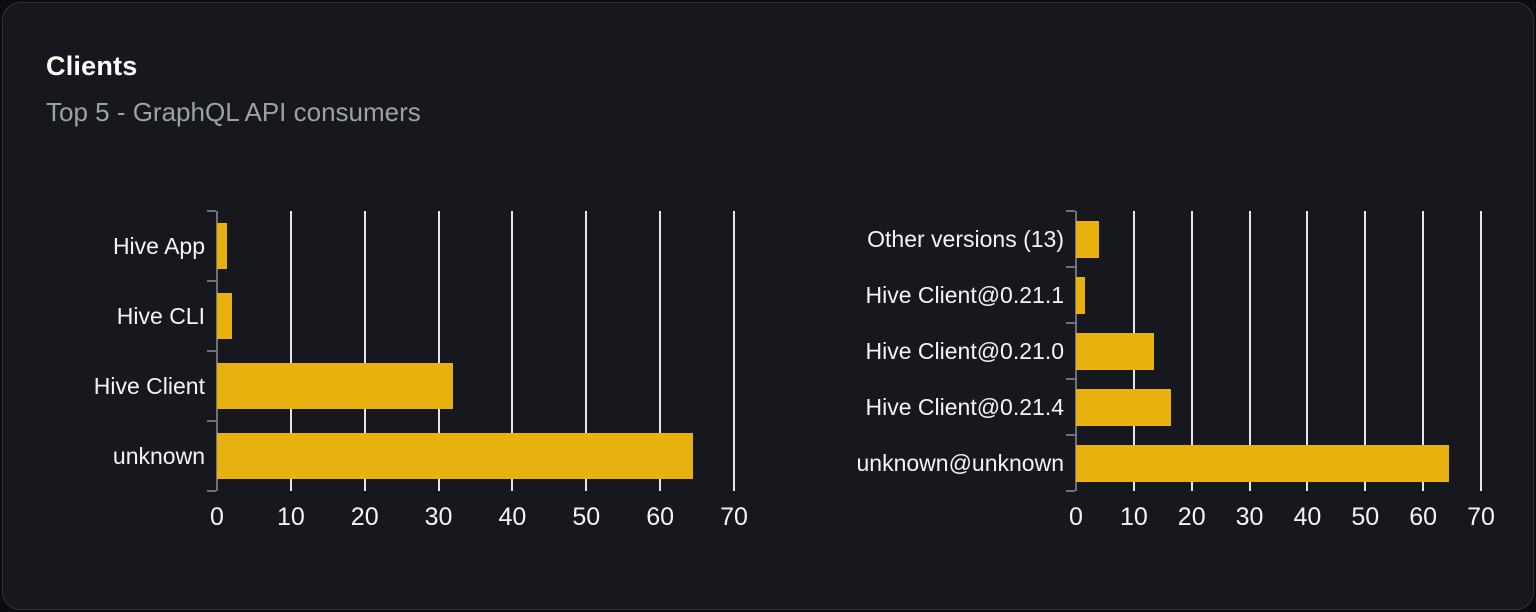  What do you see at coordinates (133, 351) in the screenshot?
I see `category-labels: Hive App Hive CLI Hive Client unknown` at bounding box center [133, 351].